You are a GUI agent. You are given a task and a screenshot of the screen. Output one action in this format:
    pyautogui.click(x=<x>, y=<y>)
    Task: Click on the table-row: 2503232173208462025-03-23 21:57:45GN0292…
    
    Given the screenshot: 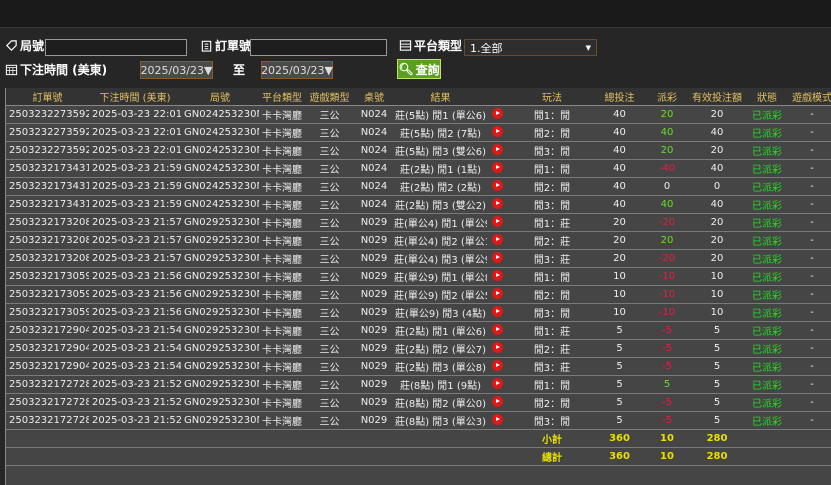 What is the action you would take?
    pyautogui.click(x=418, y=240)
    